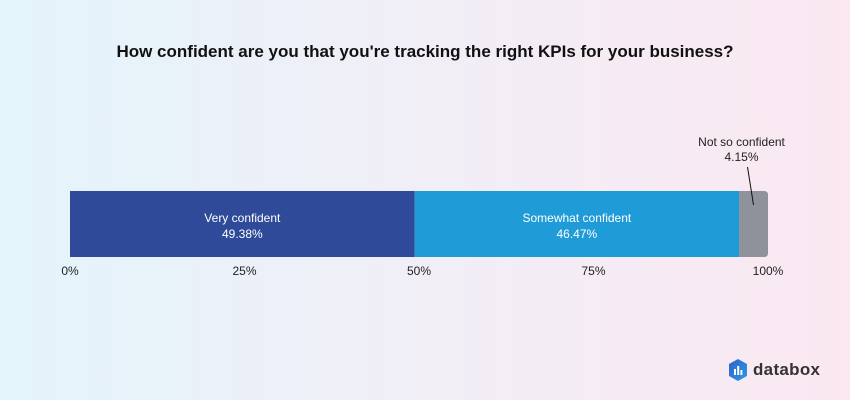 The image size is (850, 400). What do you see at coordinates (70, 271) in the screenshot?
I see `x-tick-label: 0%` at bounding box center [70, 271].